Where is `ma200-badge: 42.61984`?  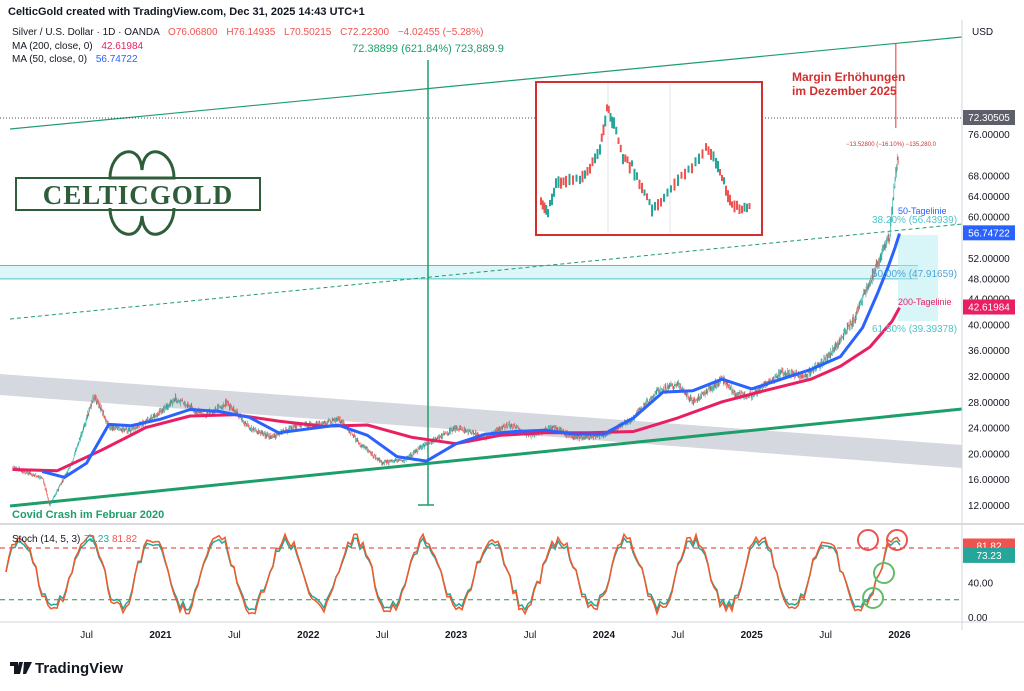
ma200-badge: 42.61984 is located at coordinates (989, 308).